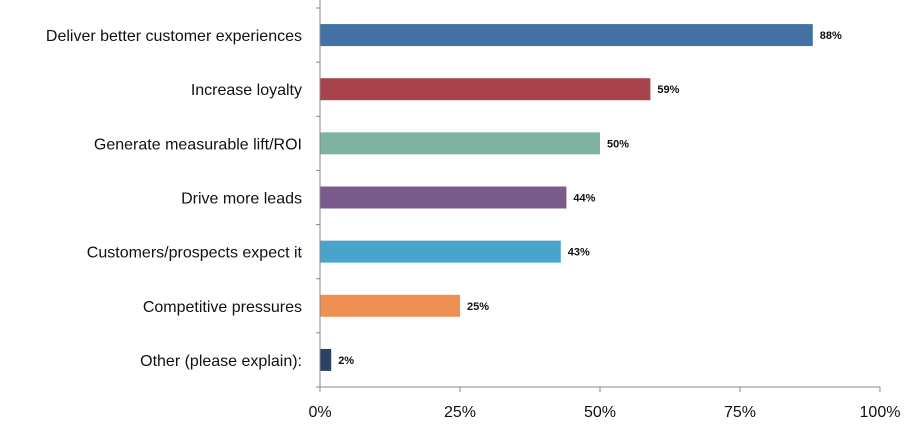 The width and height of the screenshot is (918, 436). I want to click on x-tick-label-2: 25%, so click(460, 412).